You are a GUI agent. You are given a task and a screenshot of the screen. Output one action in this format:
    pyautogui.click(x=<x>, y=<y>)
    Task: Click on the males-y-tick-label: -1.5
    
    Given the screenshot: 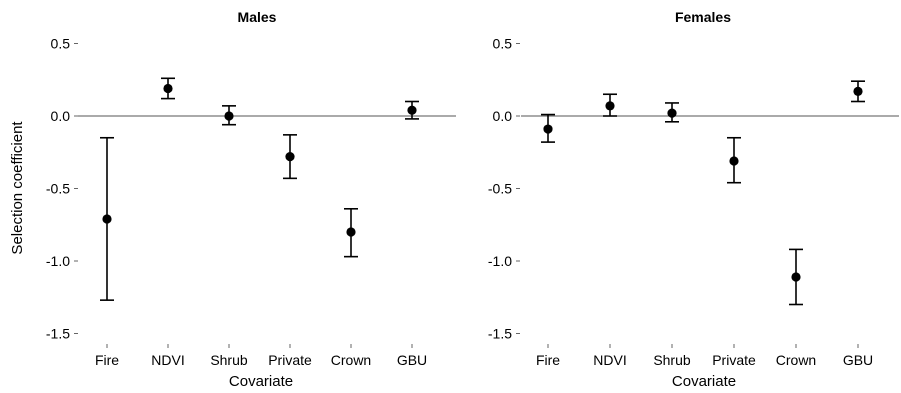 What is the action you would take?
    pyautogui.click(x=58, y=334)
    